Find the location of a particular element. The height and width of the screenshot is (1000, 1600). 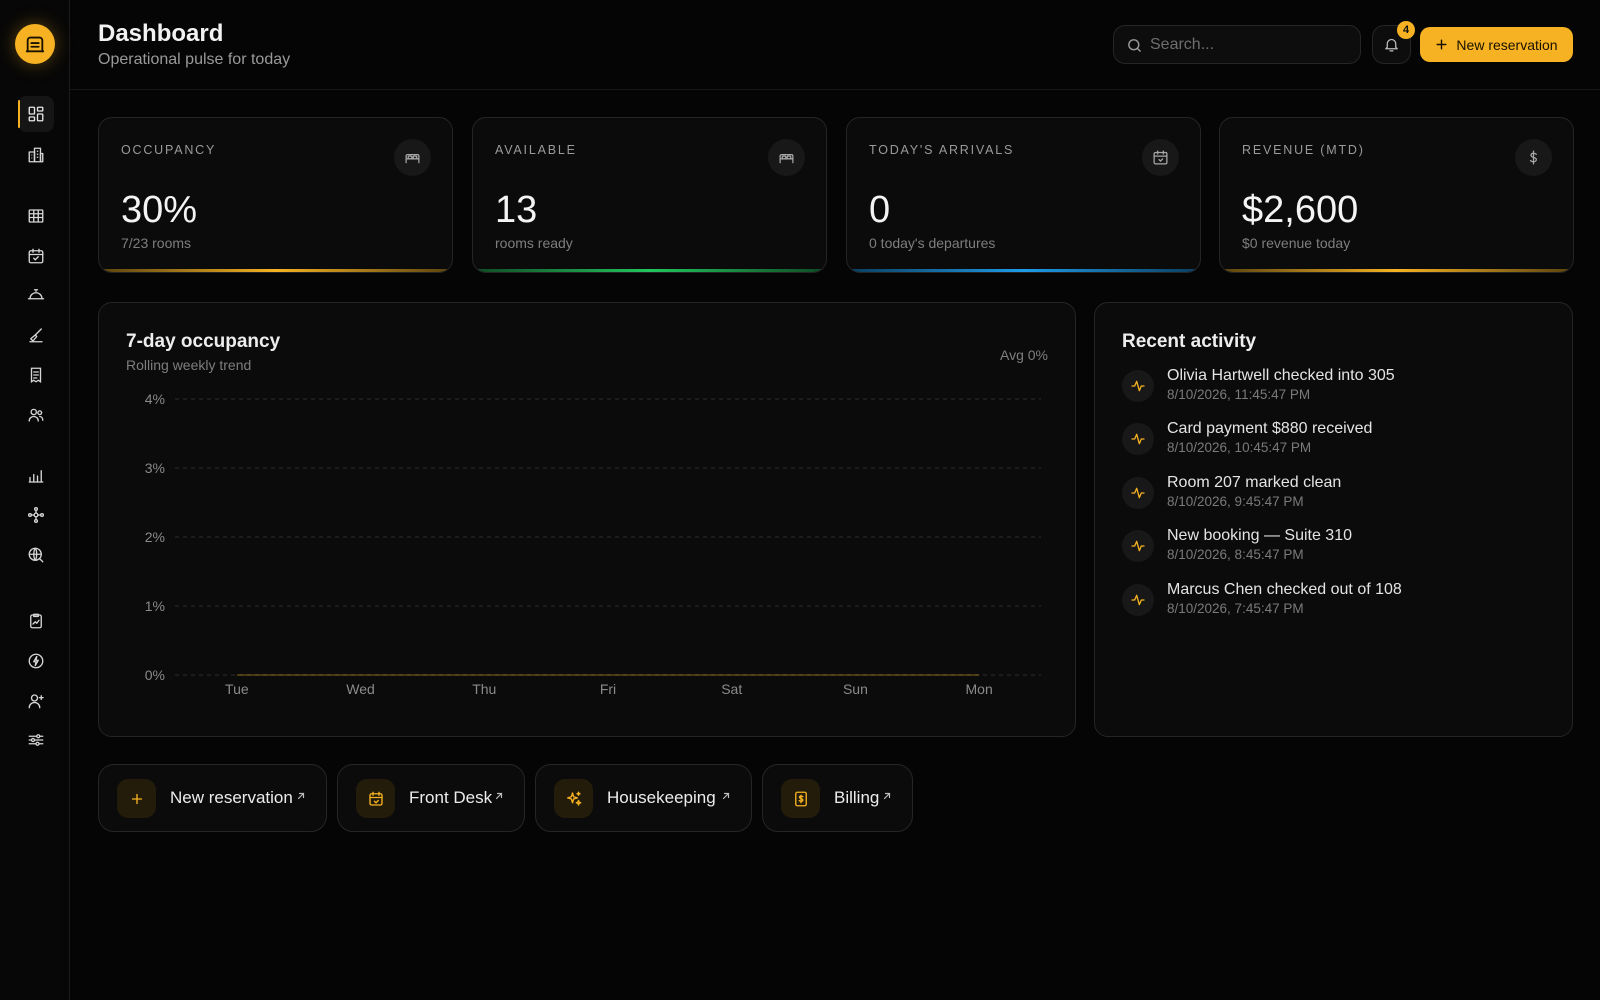

broom-icon is located at coordinates (36, 335).